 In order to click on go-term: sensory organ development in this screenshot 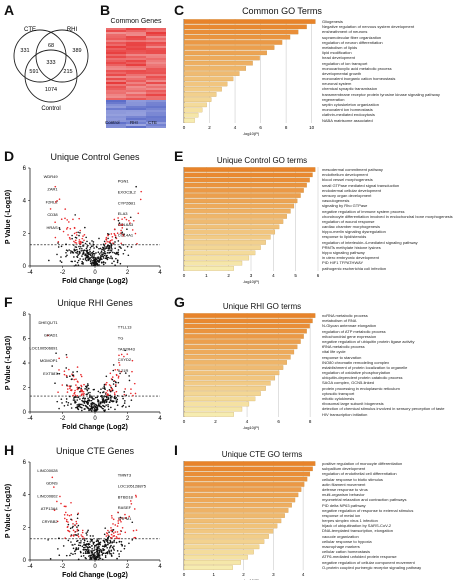, I will do `click(347, 195)`.